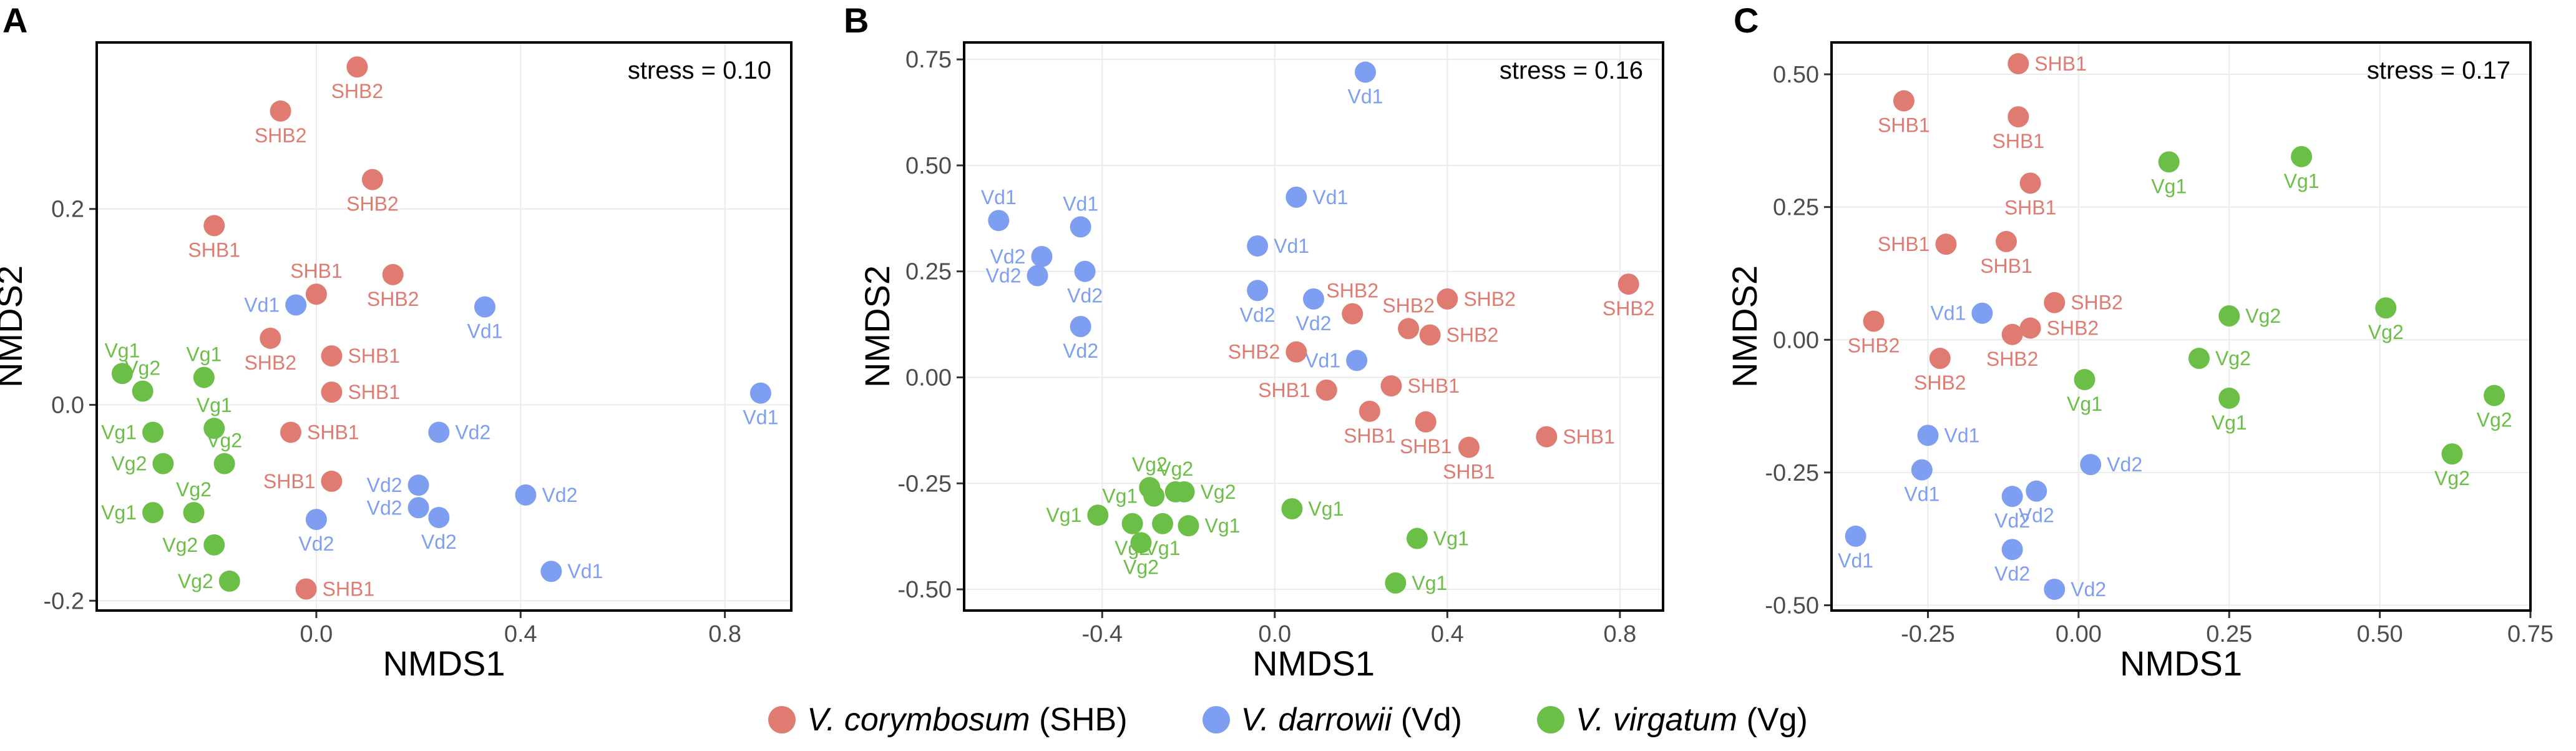  I want to click on legend-marker-vd, so click(1216, 720).